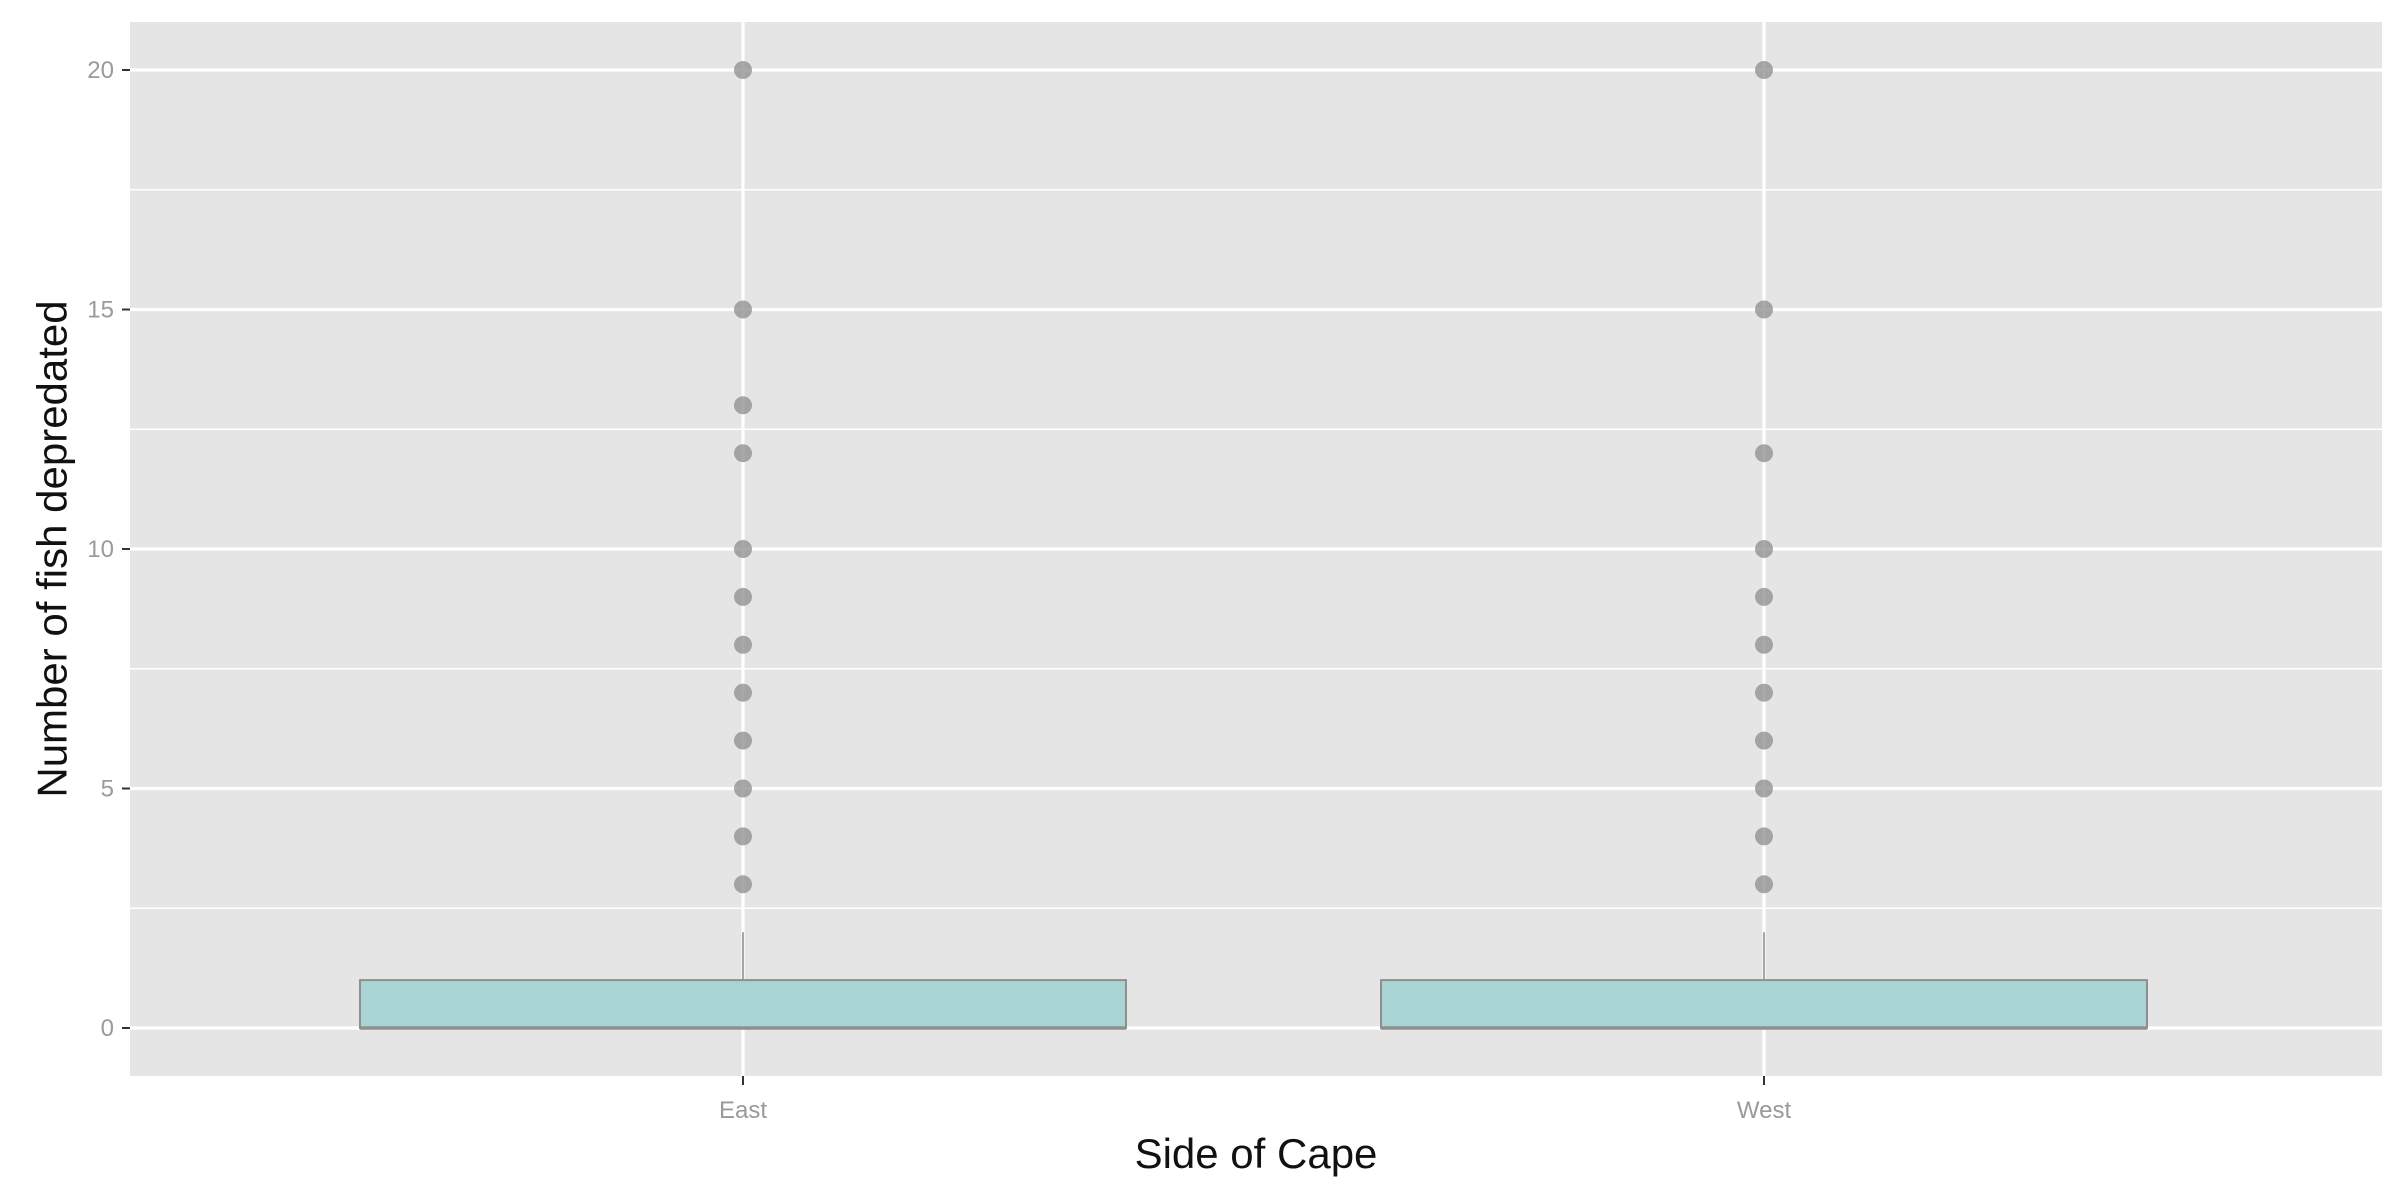 This screenshot has width=2400, height=1200. What do you see at coordinates (52, 548) in the screenshot?
I see `y-axis-title: Number of fish depredated` at bounding box center [52, 548].